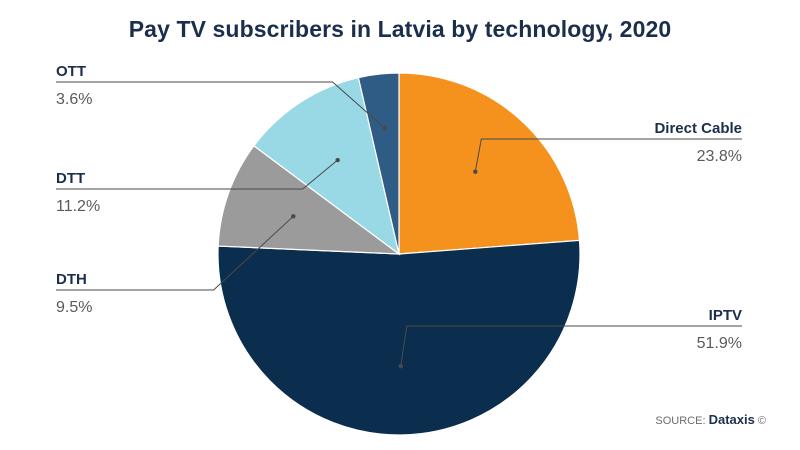 This screenshot has height=450, width=800. I want to click on slice-label-value: 23.8%, so click(719, 156).